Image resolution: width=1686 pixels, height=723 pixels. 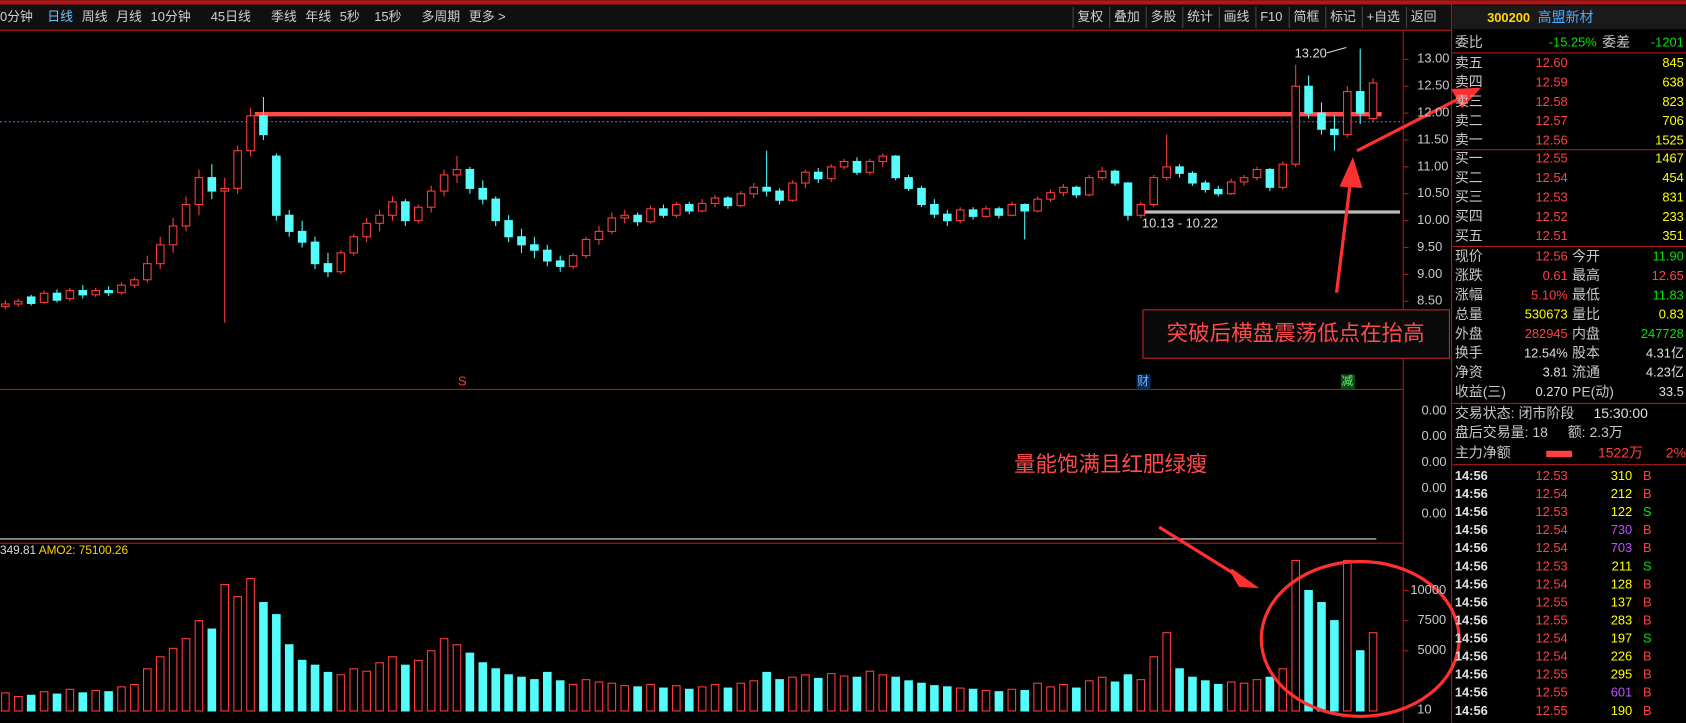 I want to click on book-volume: 1467, so click(x=1669, y=158).